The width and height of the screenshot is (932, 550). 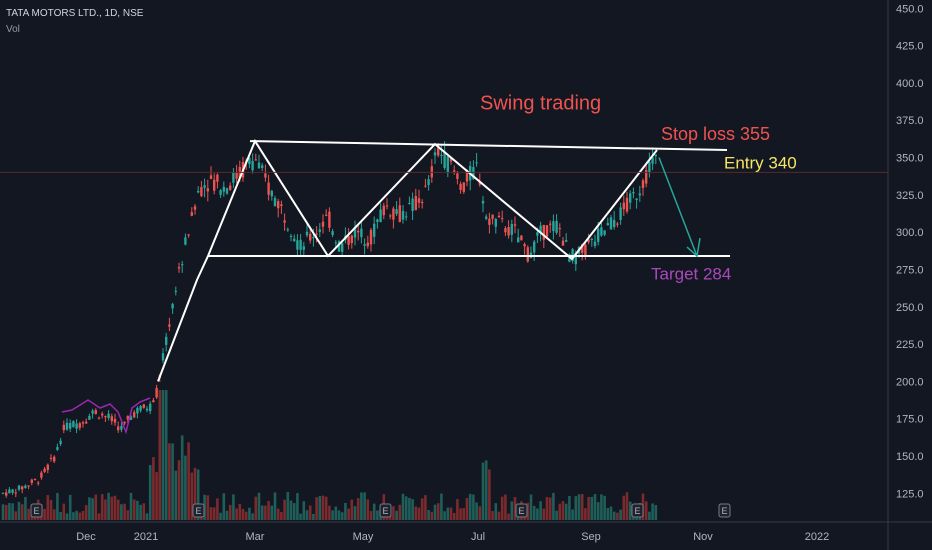 What do you see at coordinates (715, 134) in the screenshot?
I see `annotation-label: Stop loss 355` at bounding box center [715, 134].